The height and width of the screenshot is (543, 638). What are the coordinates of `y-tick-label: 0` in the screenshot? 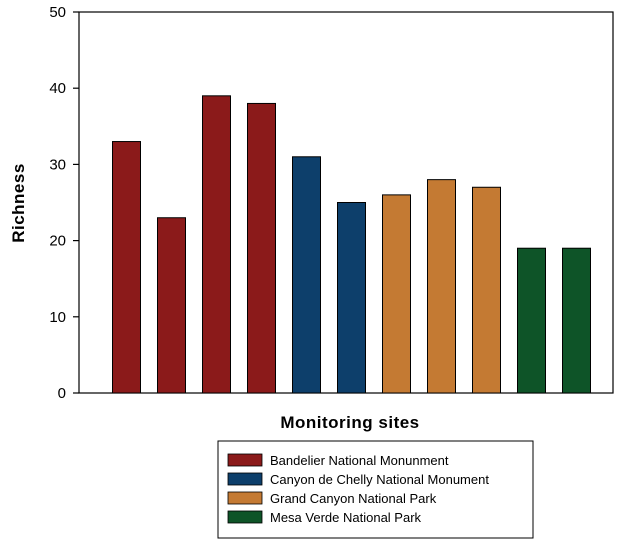 It's located at (62, 393).